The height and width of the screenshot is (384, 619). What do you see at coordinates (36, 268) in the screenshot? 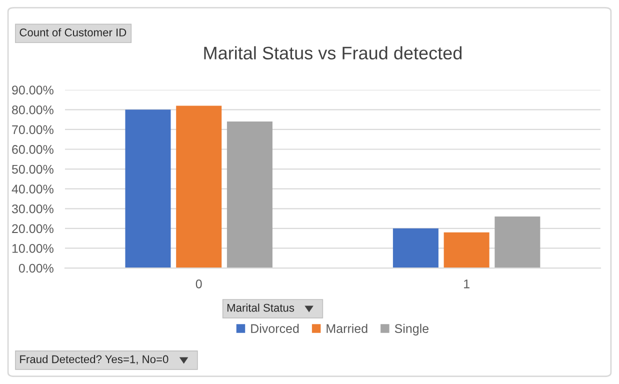
I see `y-tick-label: 0.00%` at bounding box center [36, 268].